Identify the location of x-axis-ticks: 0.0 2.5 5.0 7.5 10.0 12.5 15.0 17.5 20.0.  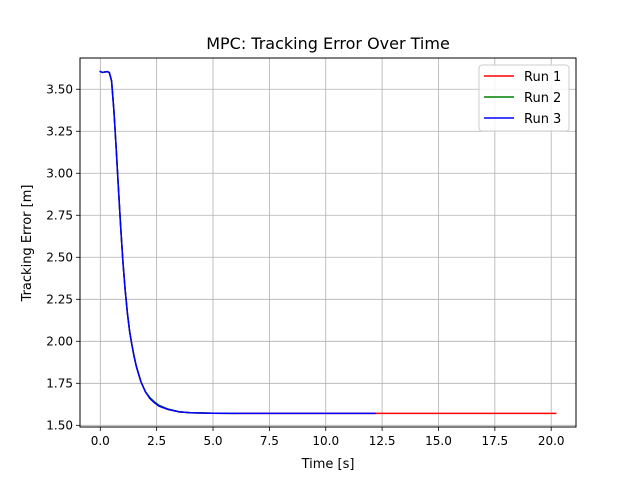
(328, 437).